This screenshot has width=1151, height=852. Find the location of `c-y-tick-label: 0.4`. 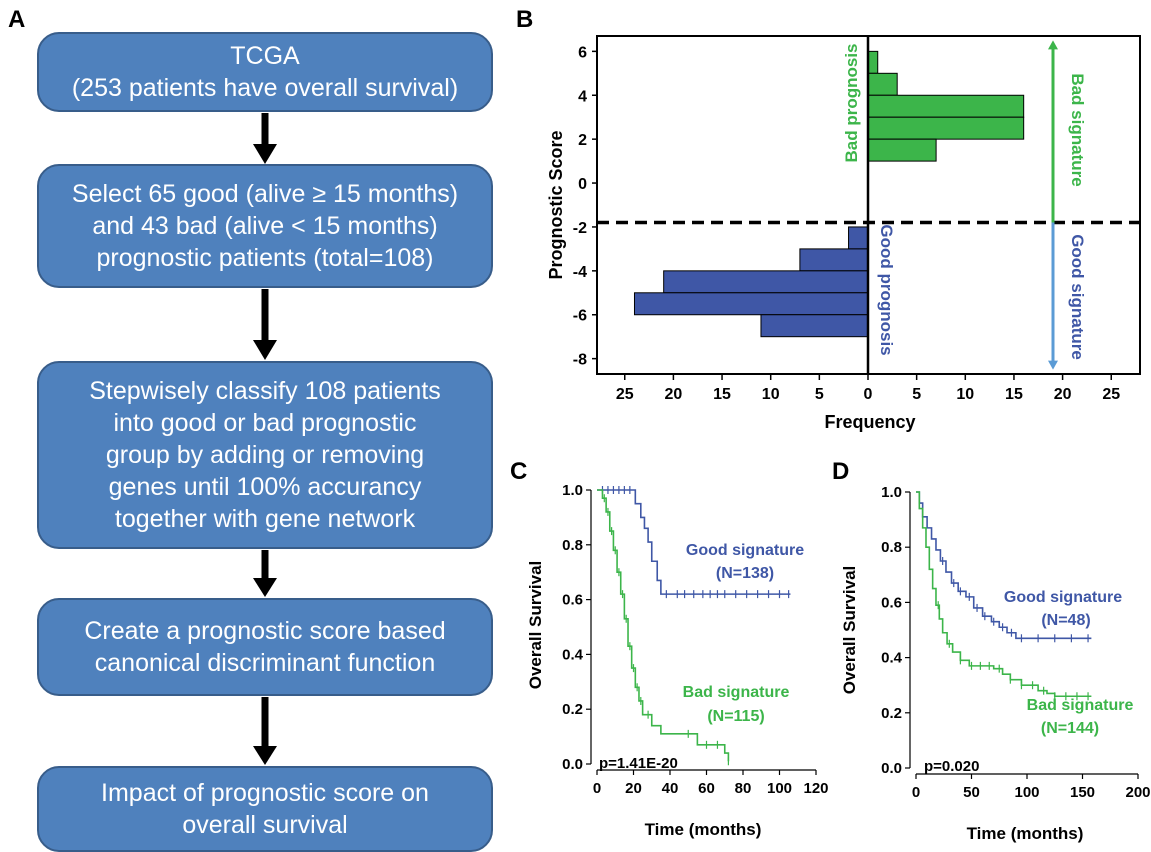

c-y-tick-label: 0.4 is located at coordinates (573, 654).